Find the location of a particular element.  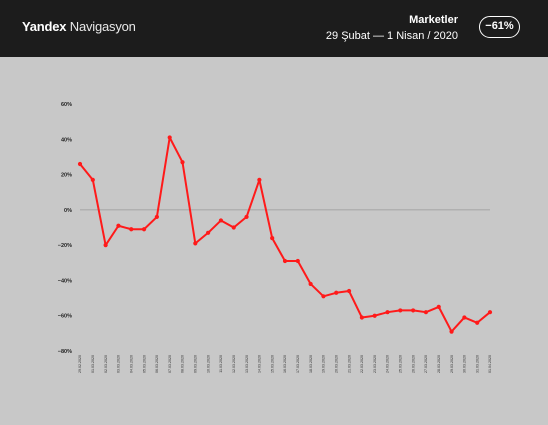

x-tick-label: 17.03.2020 is located at coordinates (298, 364).